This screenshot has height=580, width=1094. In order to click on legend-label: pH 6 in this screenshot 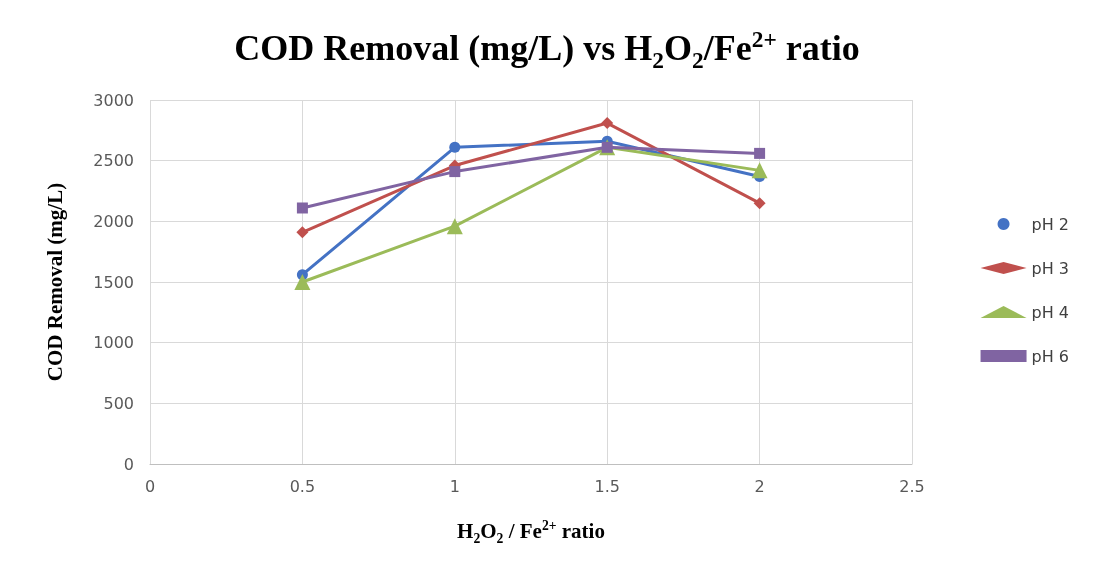, I will do `click(1050, 356)`.